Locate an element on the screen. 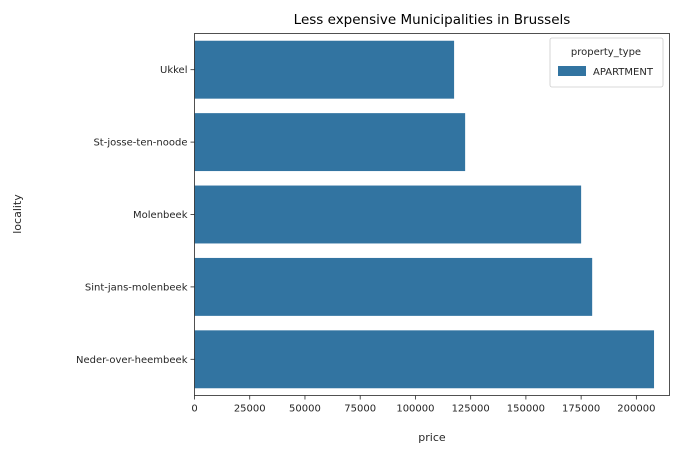 This screenshot has width=699, height=455. y-tick-label: Sint-jans-molenbeek is located at coordinates (136, 287).